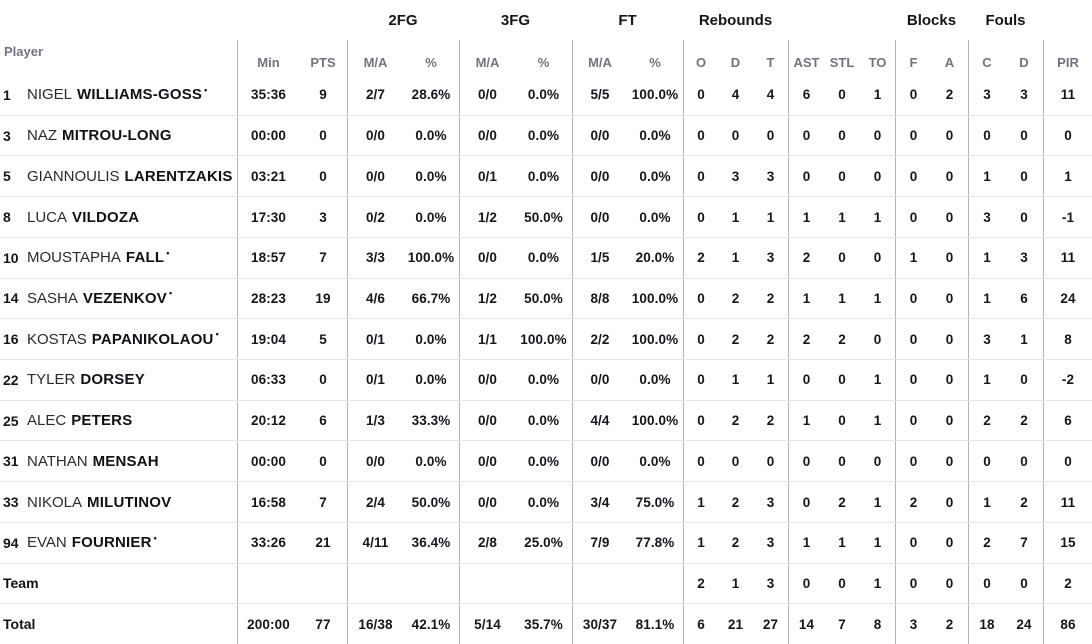 The image size is (1092, 644). What do you see at coordinates (47, 421) in the screenshot?
I see `player-first-name: ALEC` at bounding box center [47, 421].